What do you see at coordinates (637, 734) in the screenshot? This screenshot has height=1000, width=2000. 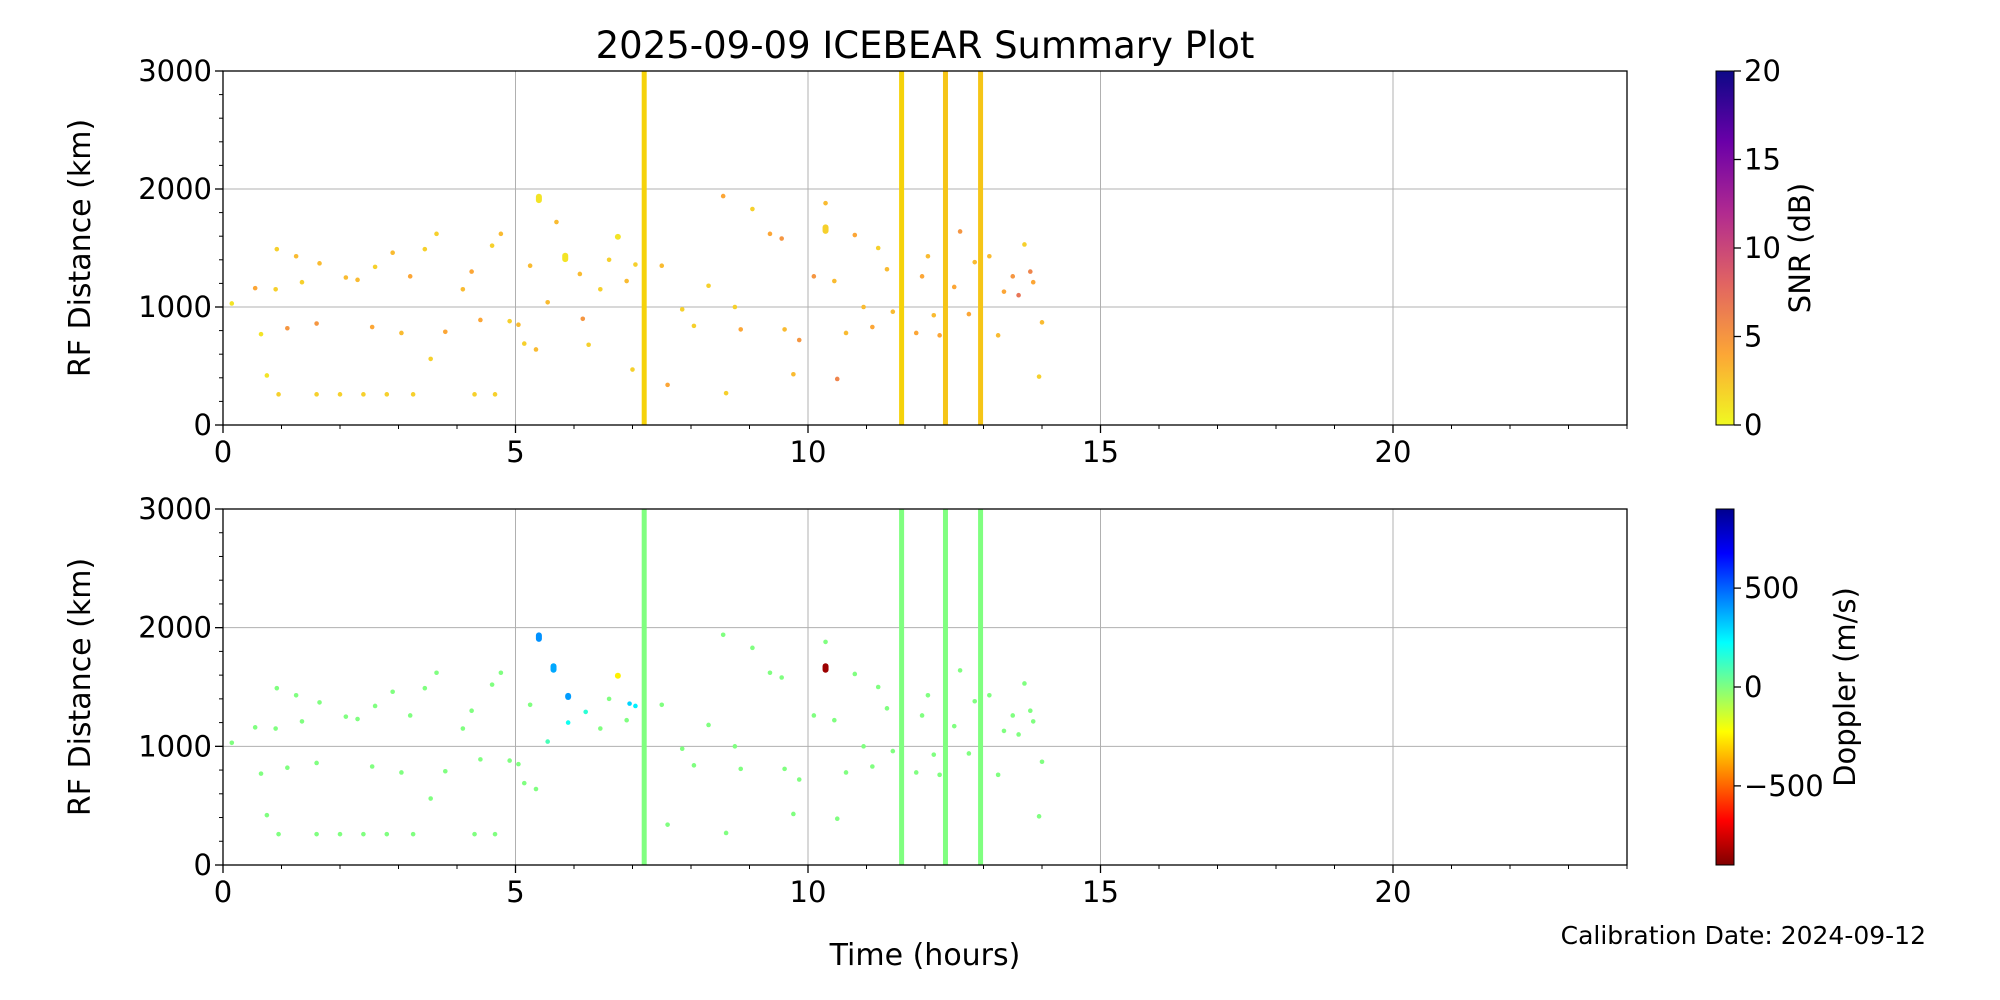 I see `bottom-points` at bounding box center [637, 734].